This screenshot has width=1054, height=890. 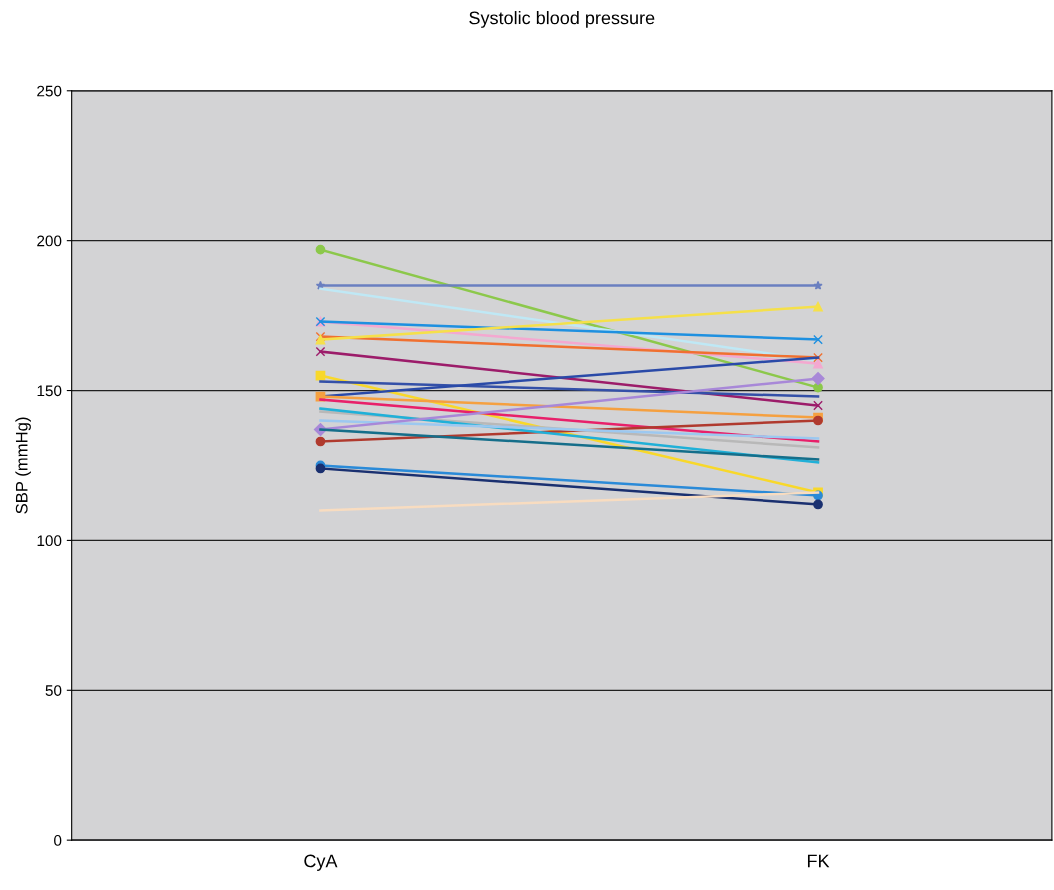 I want to click on y-tick-label: 150, so click(x=49, y=391).